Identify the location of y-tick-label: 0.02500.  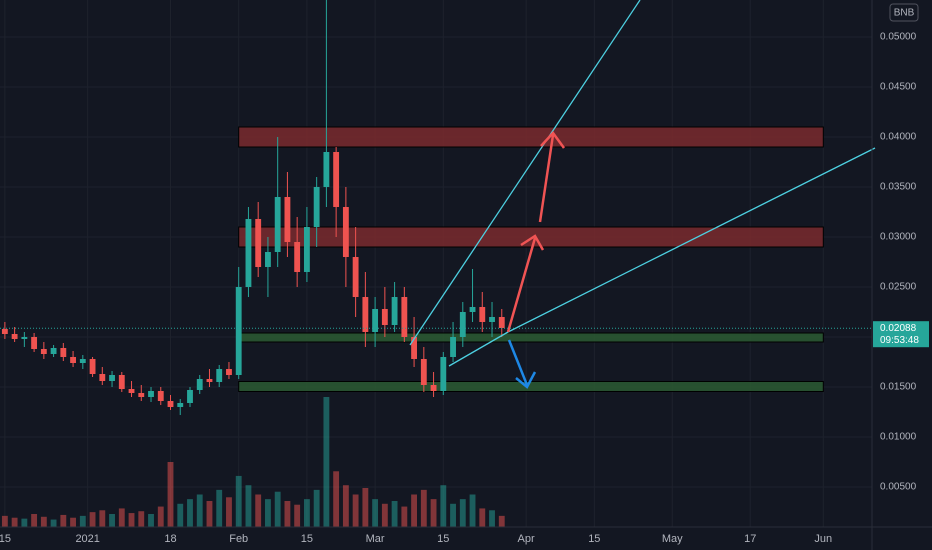
(898, 287).